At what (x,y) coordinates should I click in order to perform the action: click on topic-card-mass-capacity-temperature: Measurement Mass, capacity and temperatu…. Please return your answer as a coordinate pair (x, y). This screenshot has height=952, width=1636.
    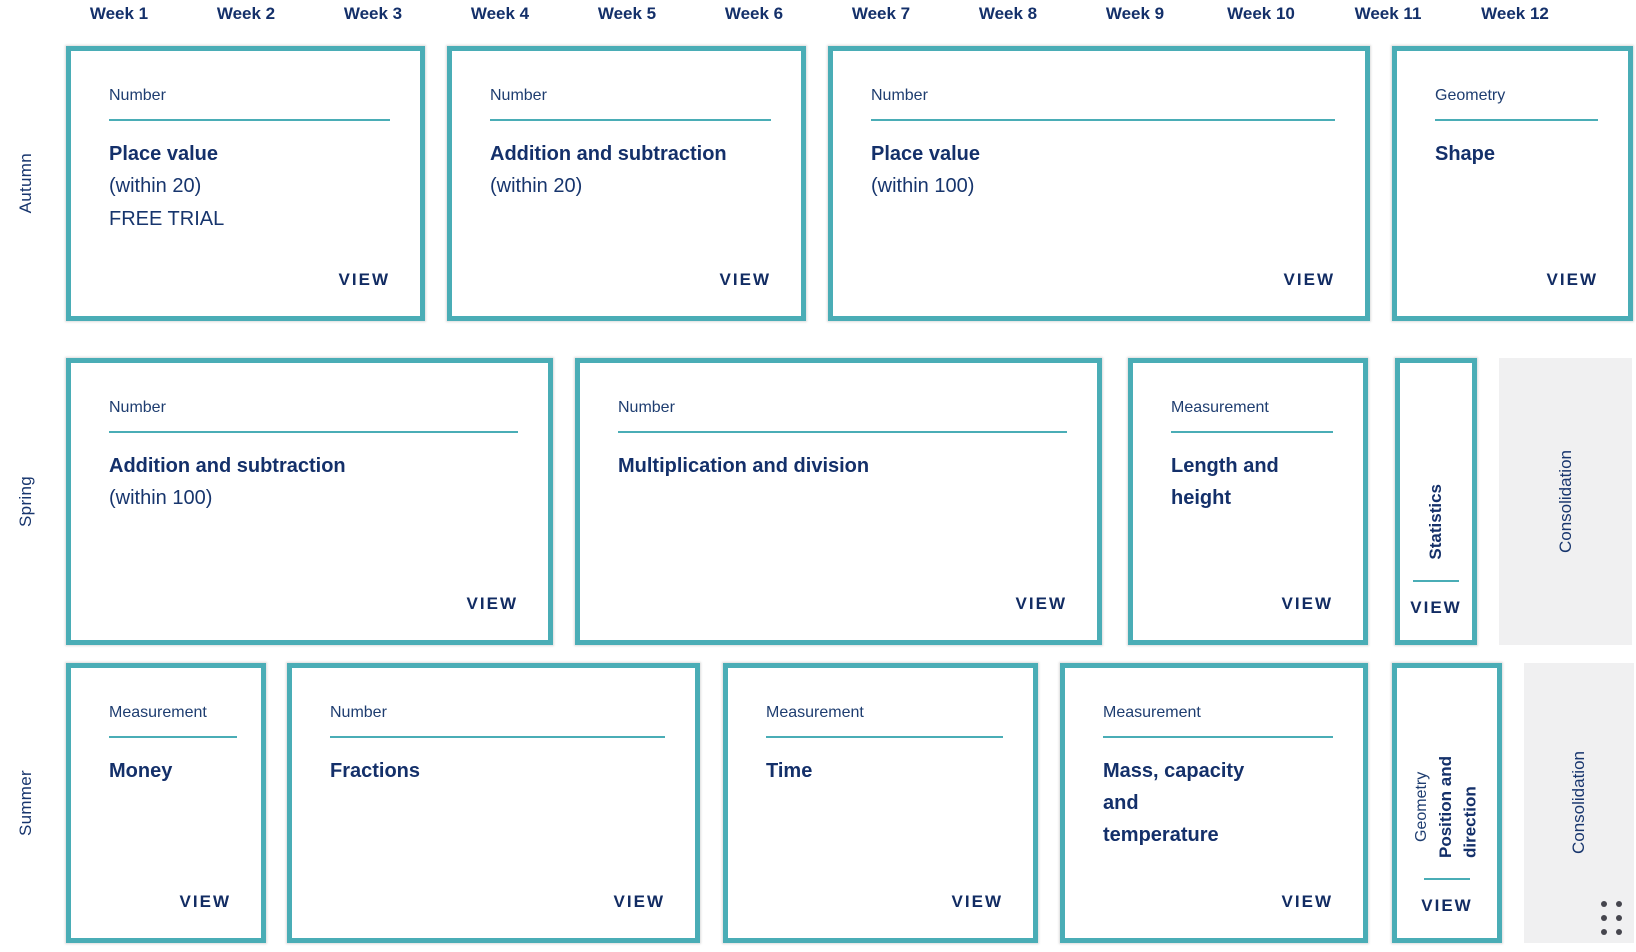
    Looking at the image, I should click on (1214, 803).